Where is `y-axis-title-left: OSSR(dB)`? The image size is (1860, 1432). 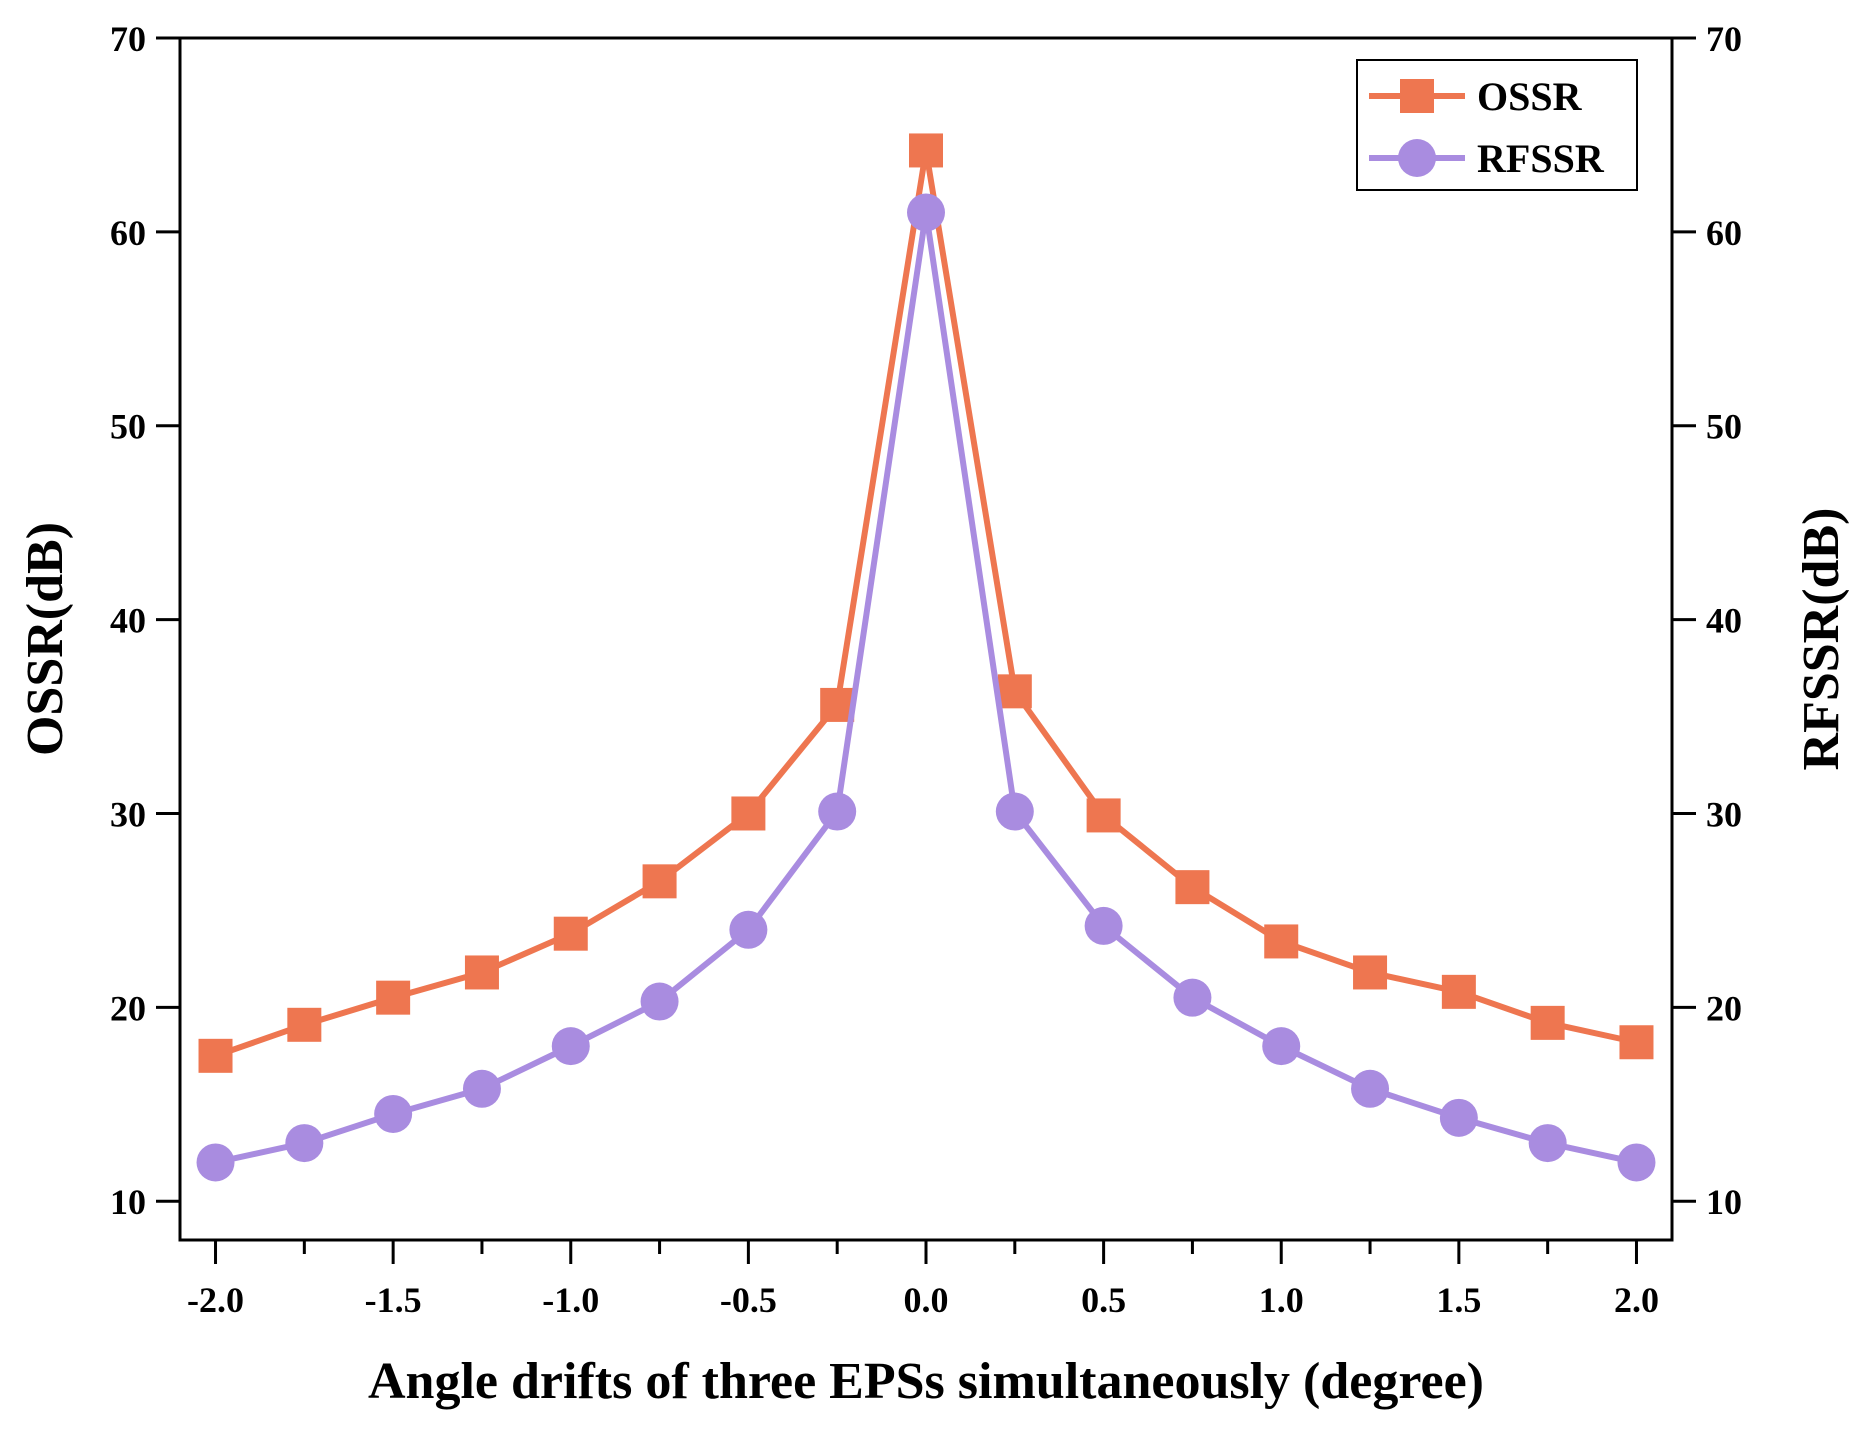
y-axis-title-left: OSSR(dB) is located at coordinates (45, 639).